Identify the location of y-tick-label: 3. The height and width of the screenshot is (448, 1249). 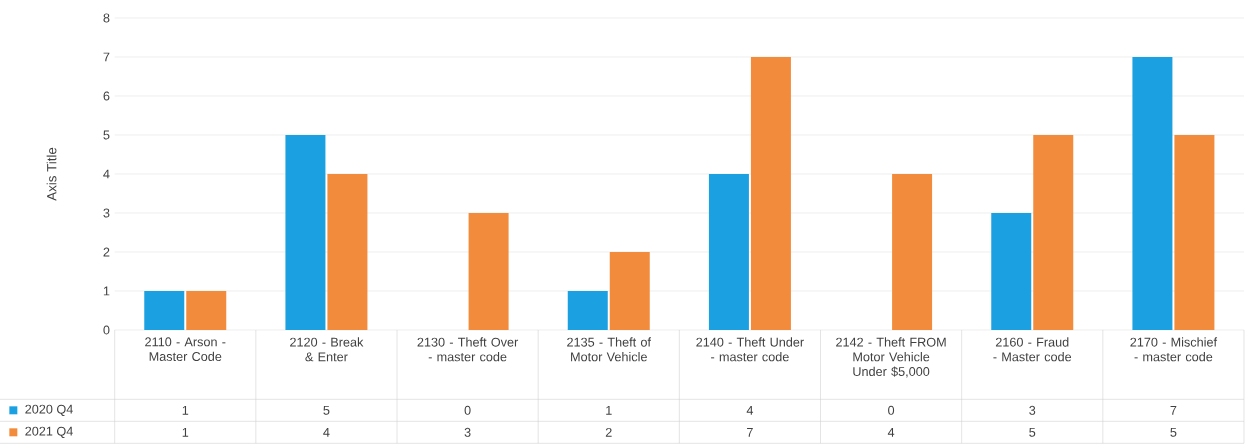
(106, 213).